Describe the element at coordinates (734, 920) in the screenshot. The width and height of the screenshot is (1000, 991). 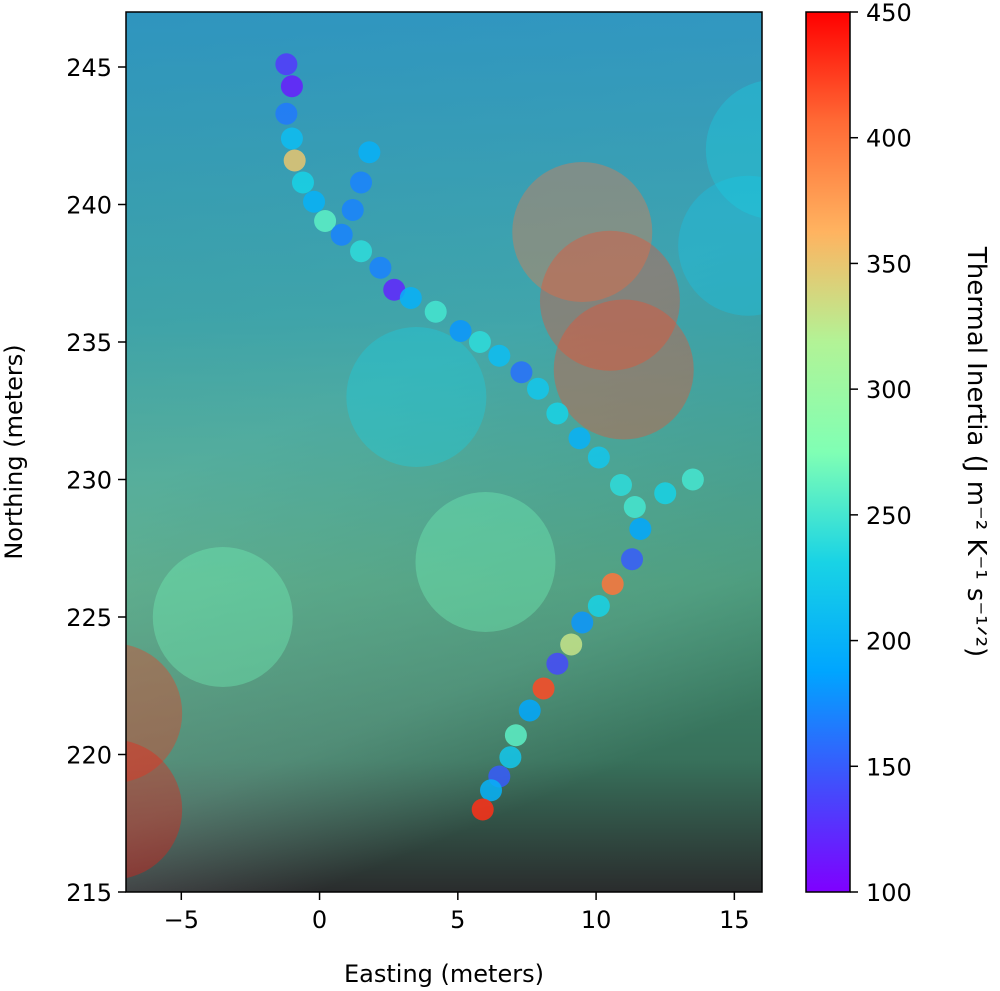
I see `x-tick-label: 15` at that location.